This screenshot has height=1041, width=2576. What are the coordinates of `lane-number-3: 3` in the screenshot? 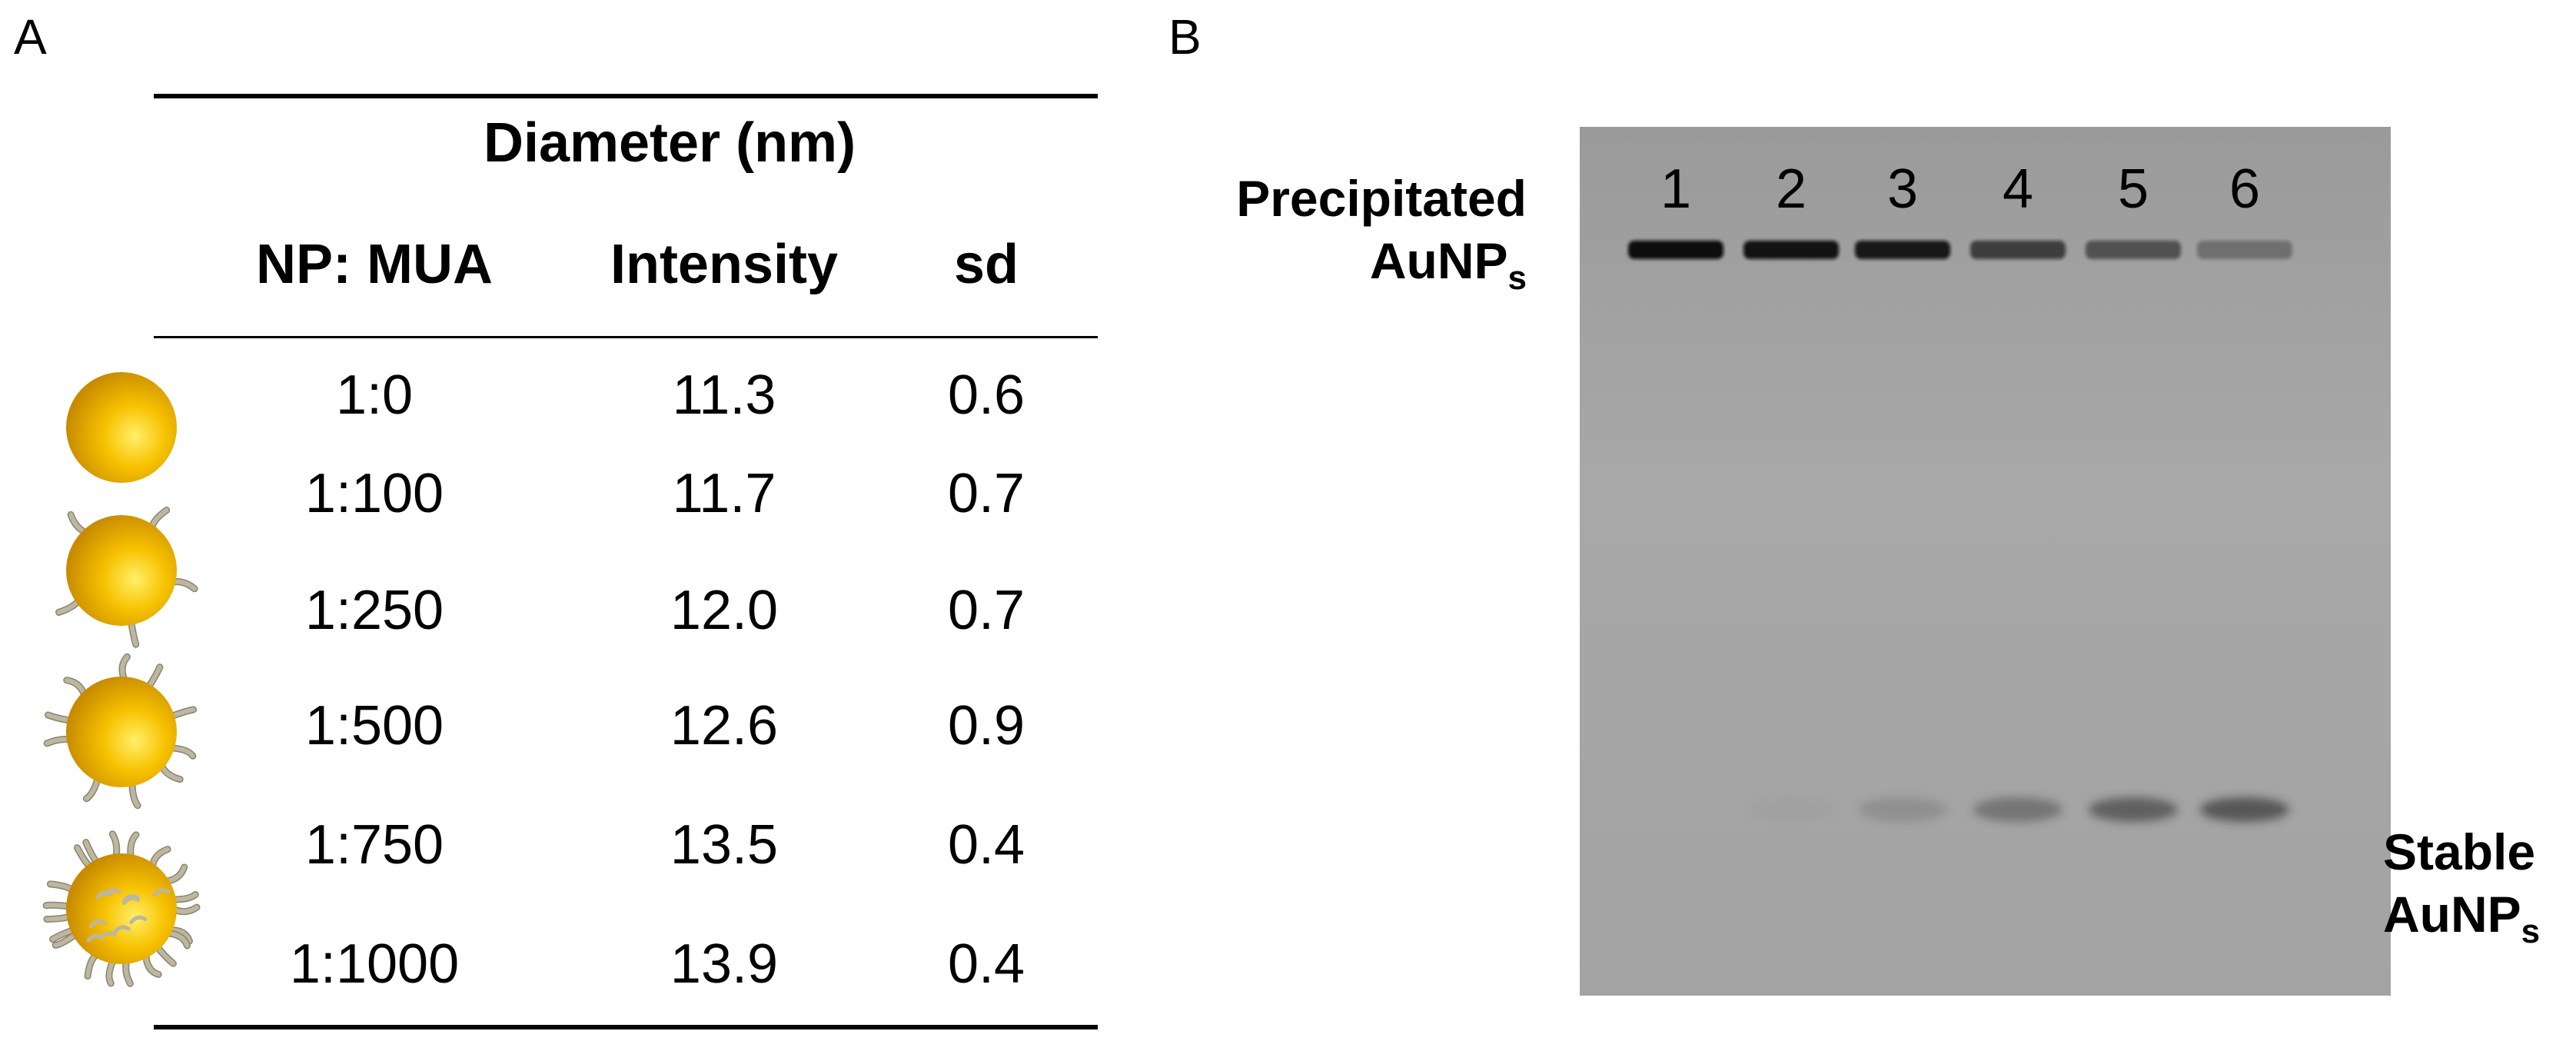 It's located at (1902, 189).